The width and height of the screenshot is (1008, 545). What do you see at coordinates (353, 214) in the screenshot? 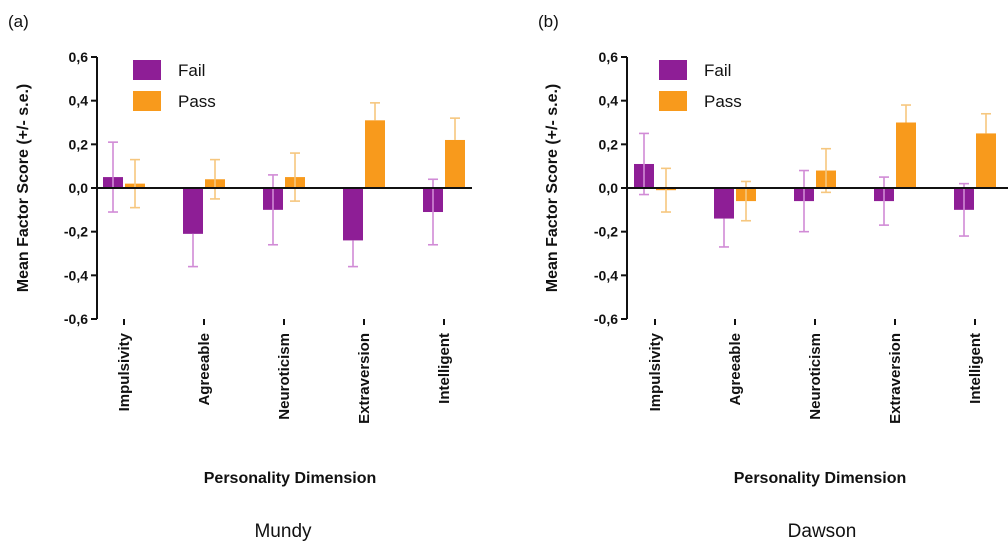
I see `bar-fail-extraversion` at bounding box center [353, 214].